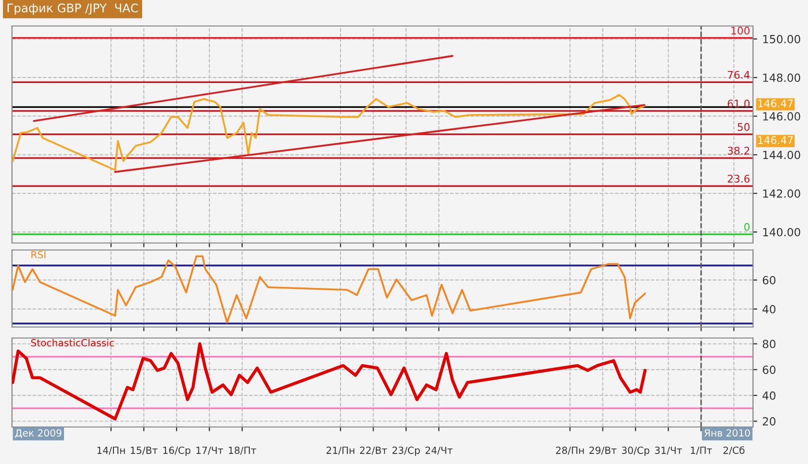 The width and height of the screenshot is (808, 464). What do you see at coordinates (602, 450) in the screenshot?
I see `x-tick-label: 29/Вт` at bounding box center [602, 450].